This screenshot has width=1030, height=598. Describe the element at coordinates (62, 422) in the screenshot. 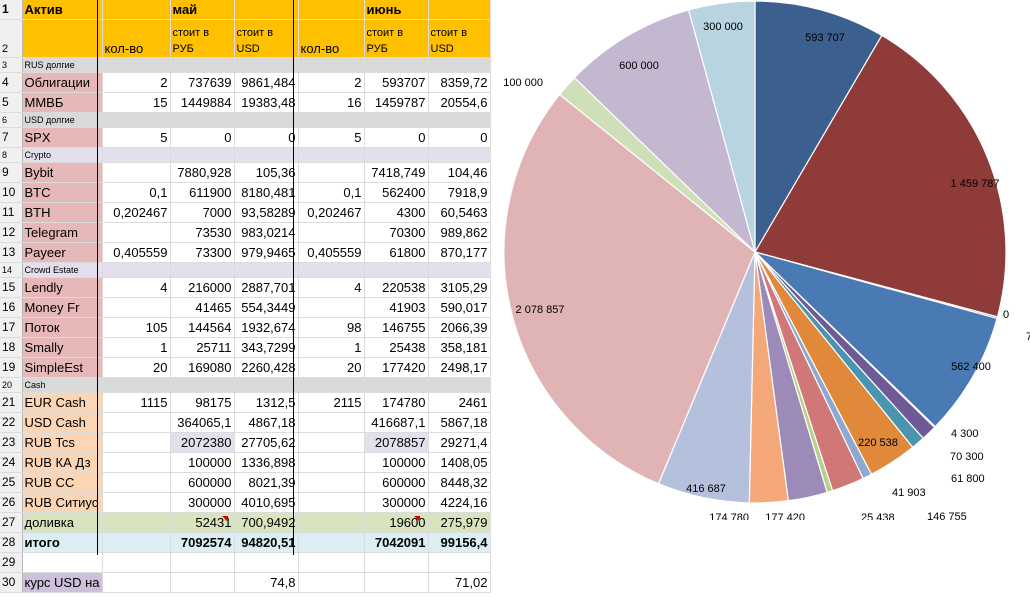

I see `asset-label: USD Cash` at that location.